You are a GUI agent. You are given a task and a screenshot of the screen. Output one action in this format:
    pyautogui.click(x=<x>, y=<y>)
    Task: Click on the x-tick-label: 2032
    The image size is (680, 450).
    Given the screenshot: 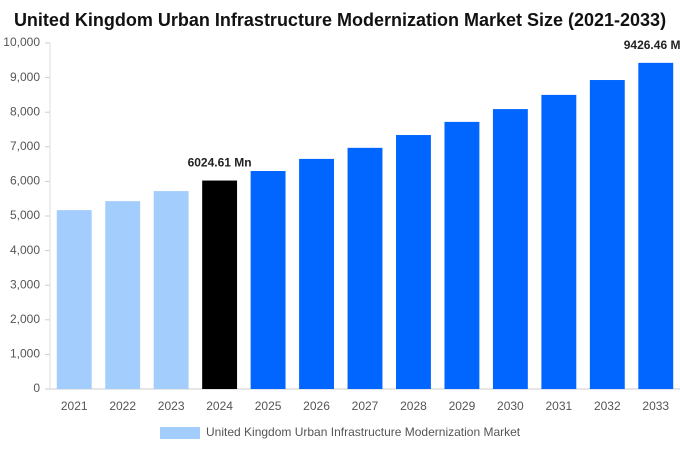 What is the action you would take?
    pyautogui.click(x=607, y=406)
    